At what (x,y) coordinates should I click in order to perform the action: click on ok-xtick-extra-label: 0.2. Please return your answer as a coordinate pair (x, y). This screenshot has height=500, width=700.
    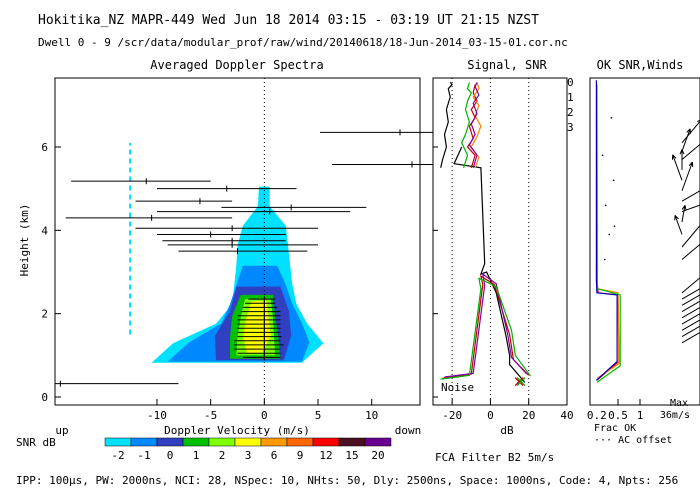
    Looking at the image, I should click on (597, 415).